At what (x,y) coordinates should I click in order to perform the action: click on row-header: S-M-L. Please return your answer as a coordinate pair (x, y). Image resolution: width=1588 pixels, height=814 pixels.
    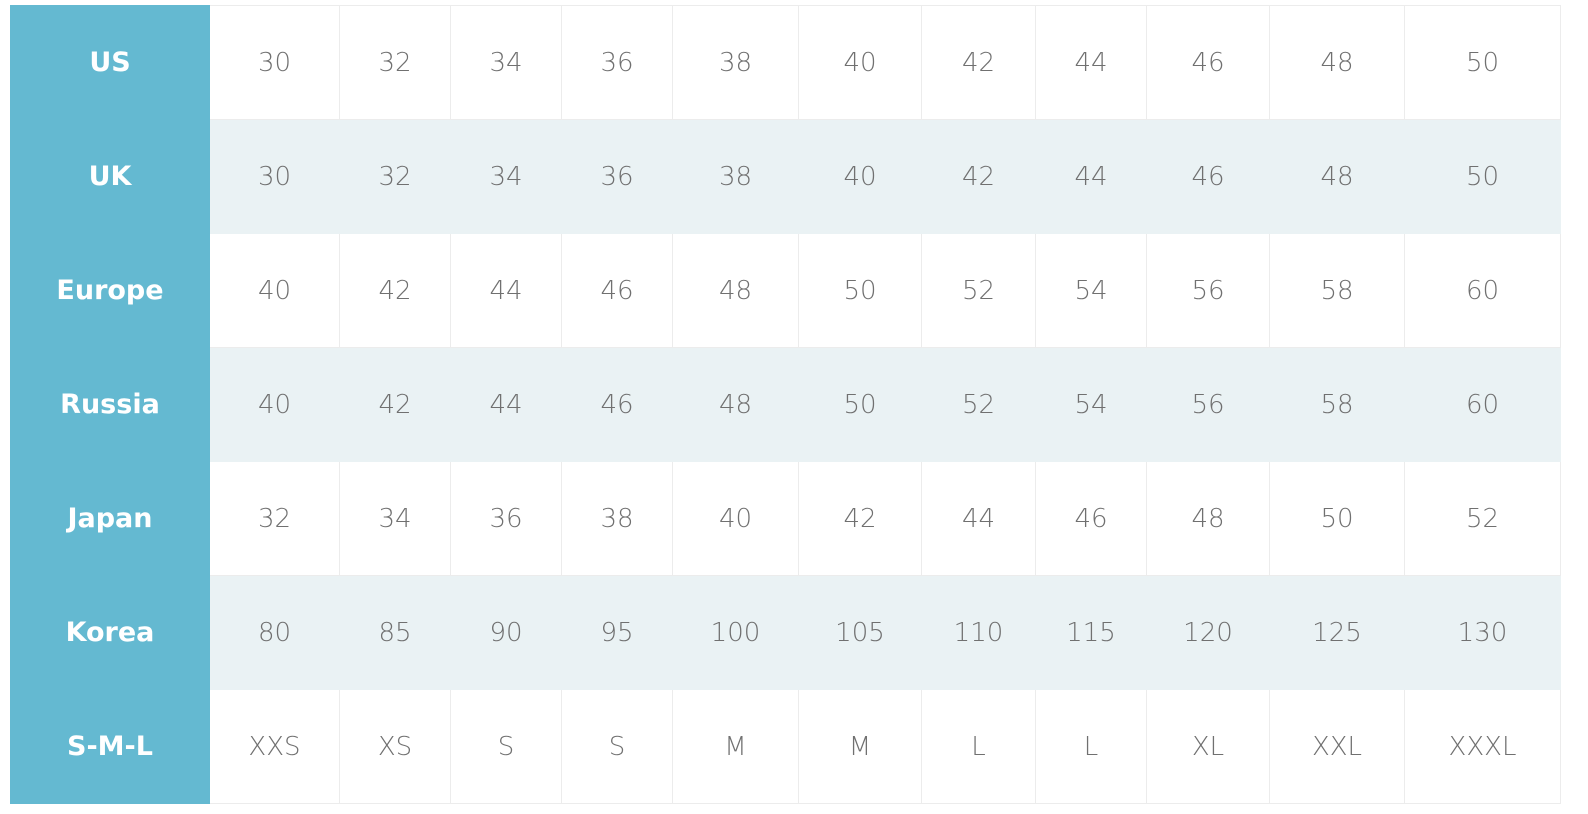
    Looking at the image, I should click on (110, 746).